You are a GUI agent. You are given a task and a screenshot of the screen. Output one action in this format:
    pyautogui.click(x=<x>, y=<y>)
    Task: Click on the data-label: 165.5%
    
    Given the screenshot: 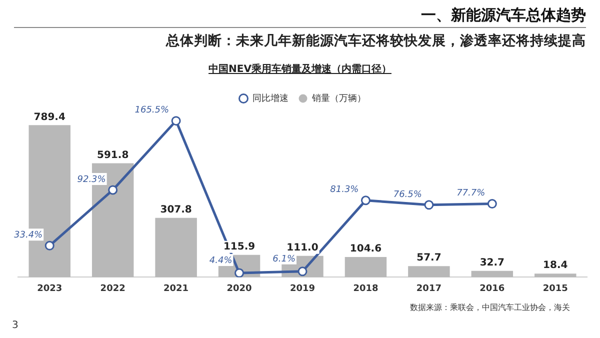 What is the action you would take?
    pyautogui.click(x=152, y=111)
    